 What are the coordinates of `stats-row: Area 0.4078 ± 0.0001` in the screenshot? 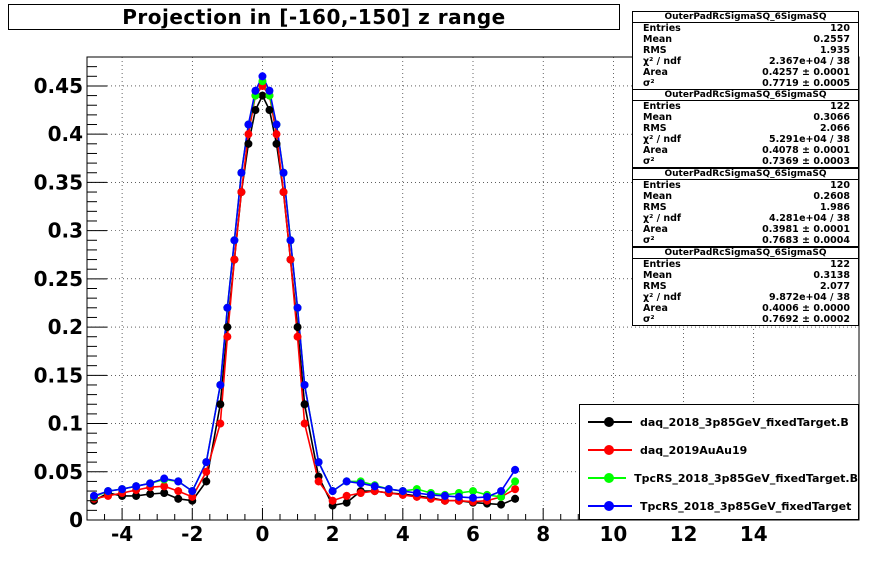 It's located at (745, 150).